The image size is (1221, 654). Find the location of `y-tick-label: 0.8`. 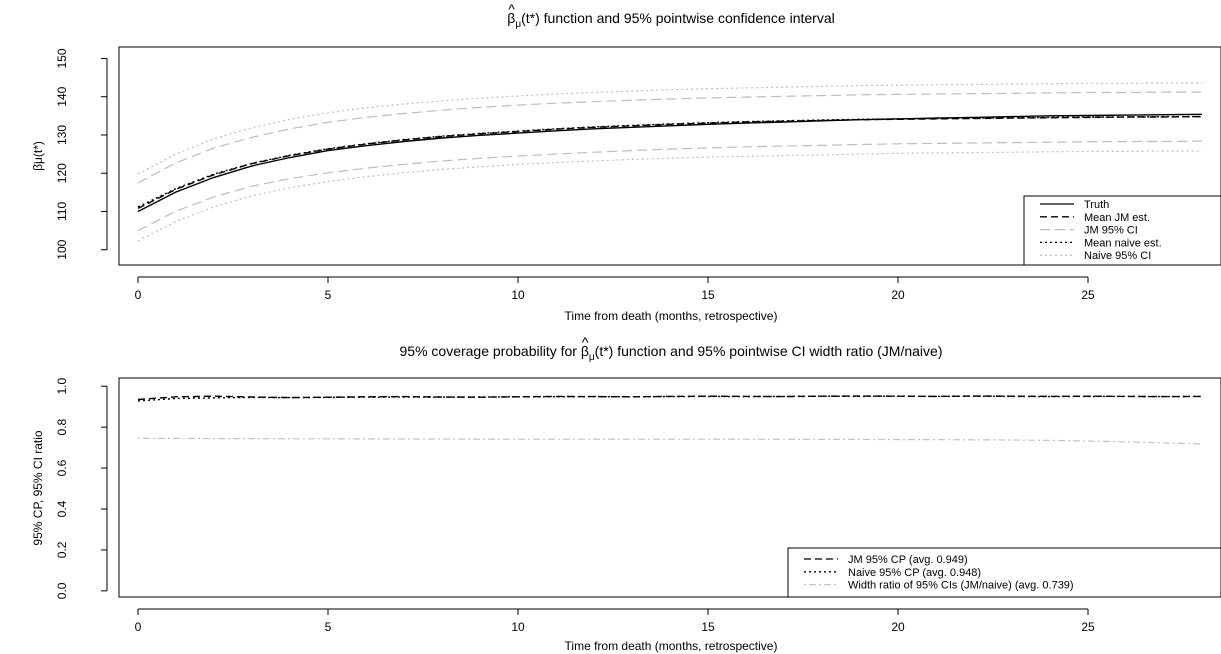

y-tick-label: 0.8 is located at coordinates (62, 426).